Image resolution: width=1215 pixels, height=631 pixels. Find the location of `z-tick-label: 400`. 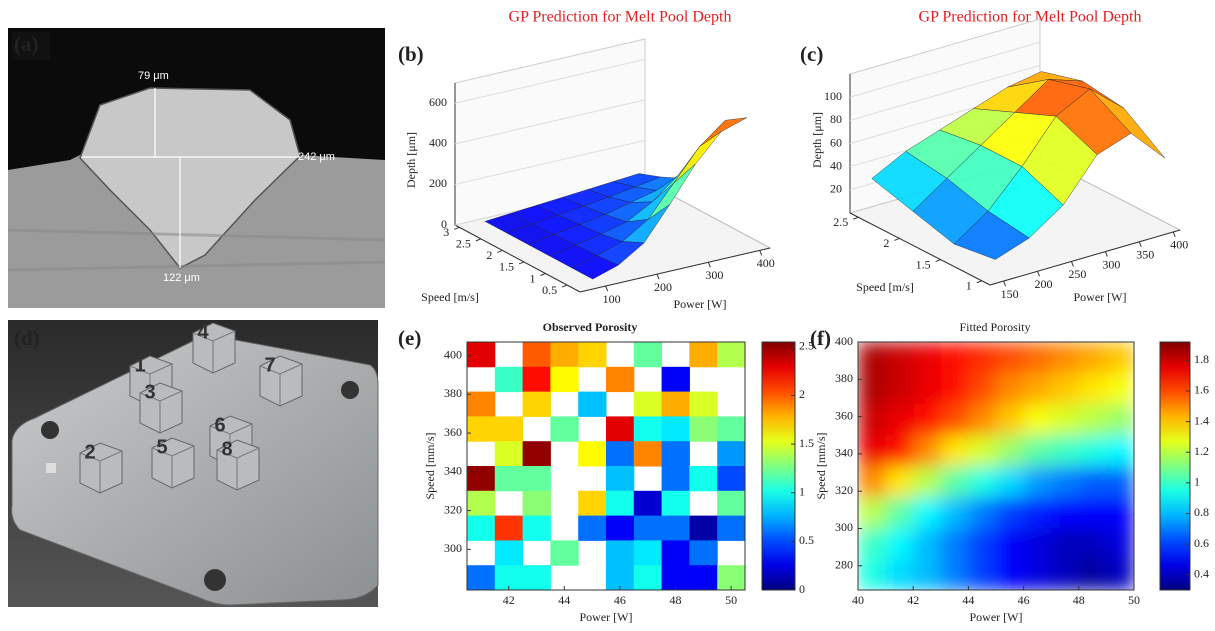

z-tick-label: 400 is located at coordinates (438, 143).